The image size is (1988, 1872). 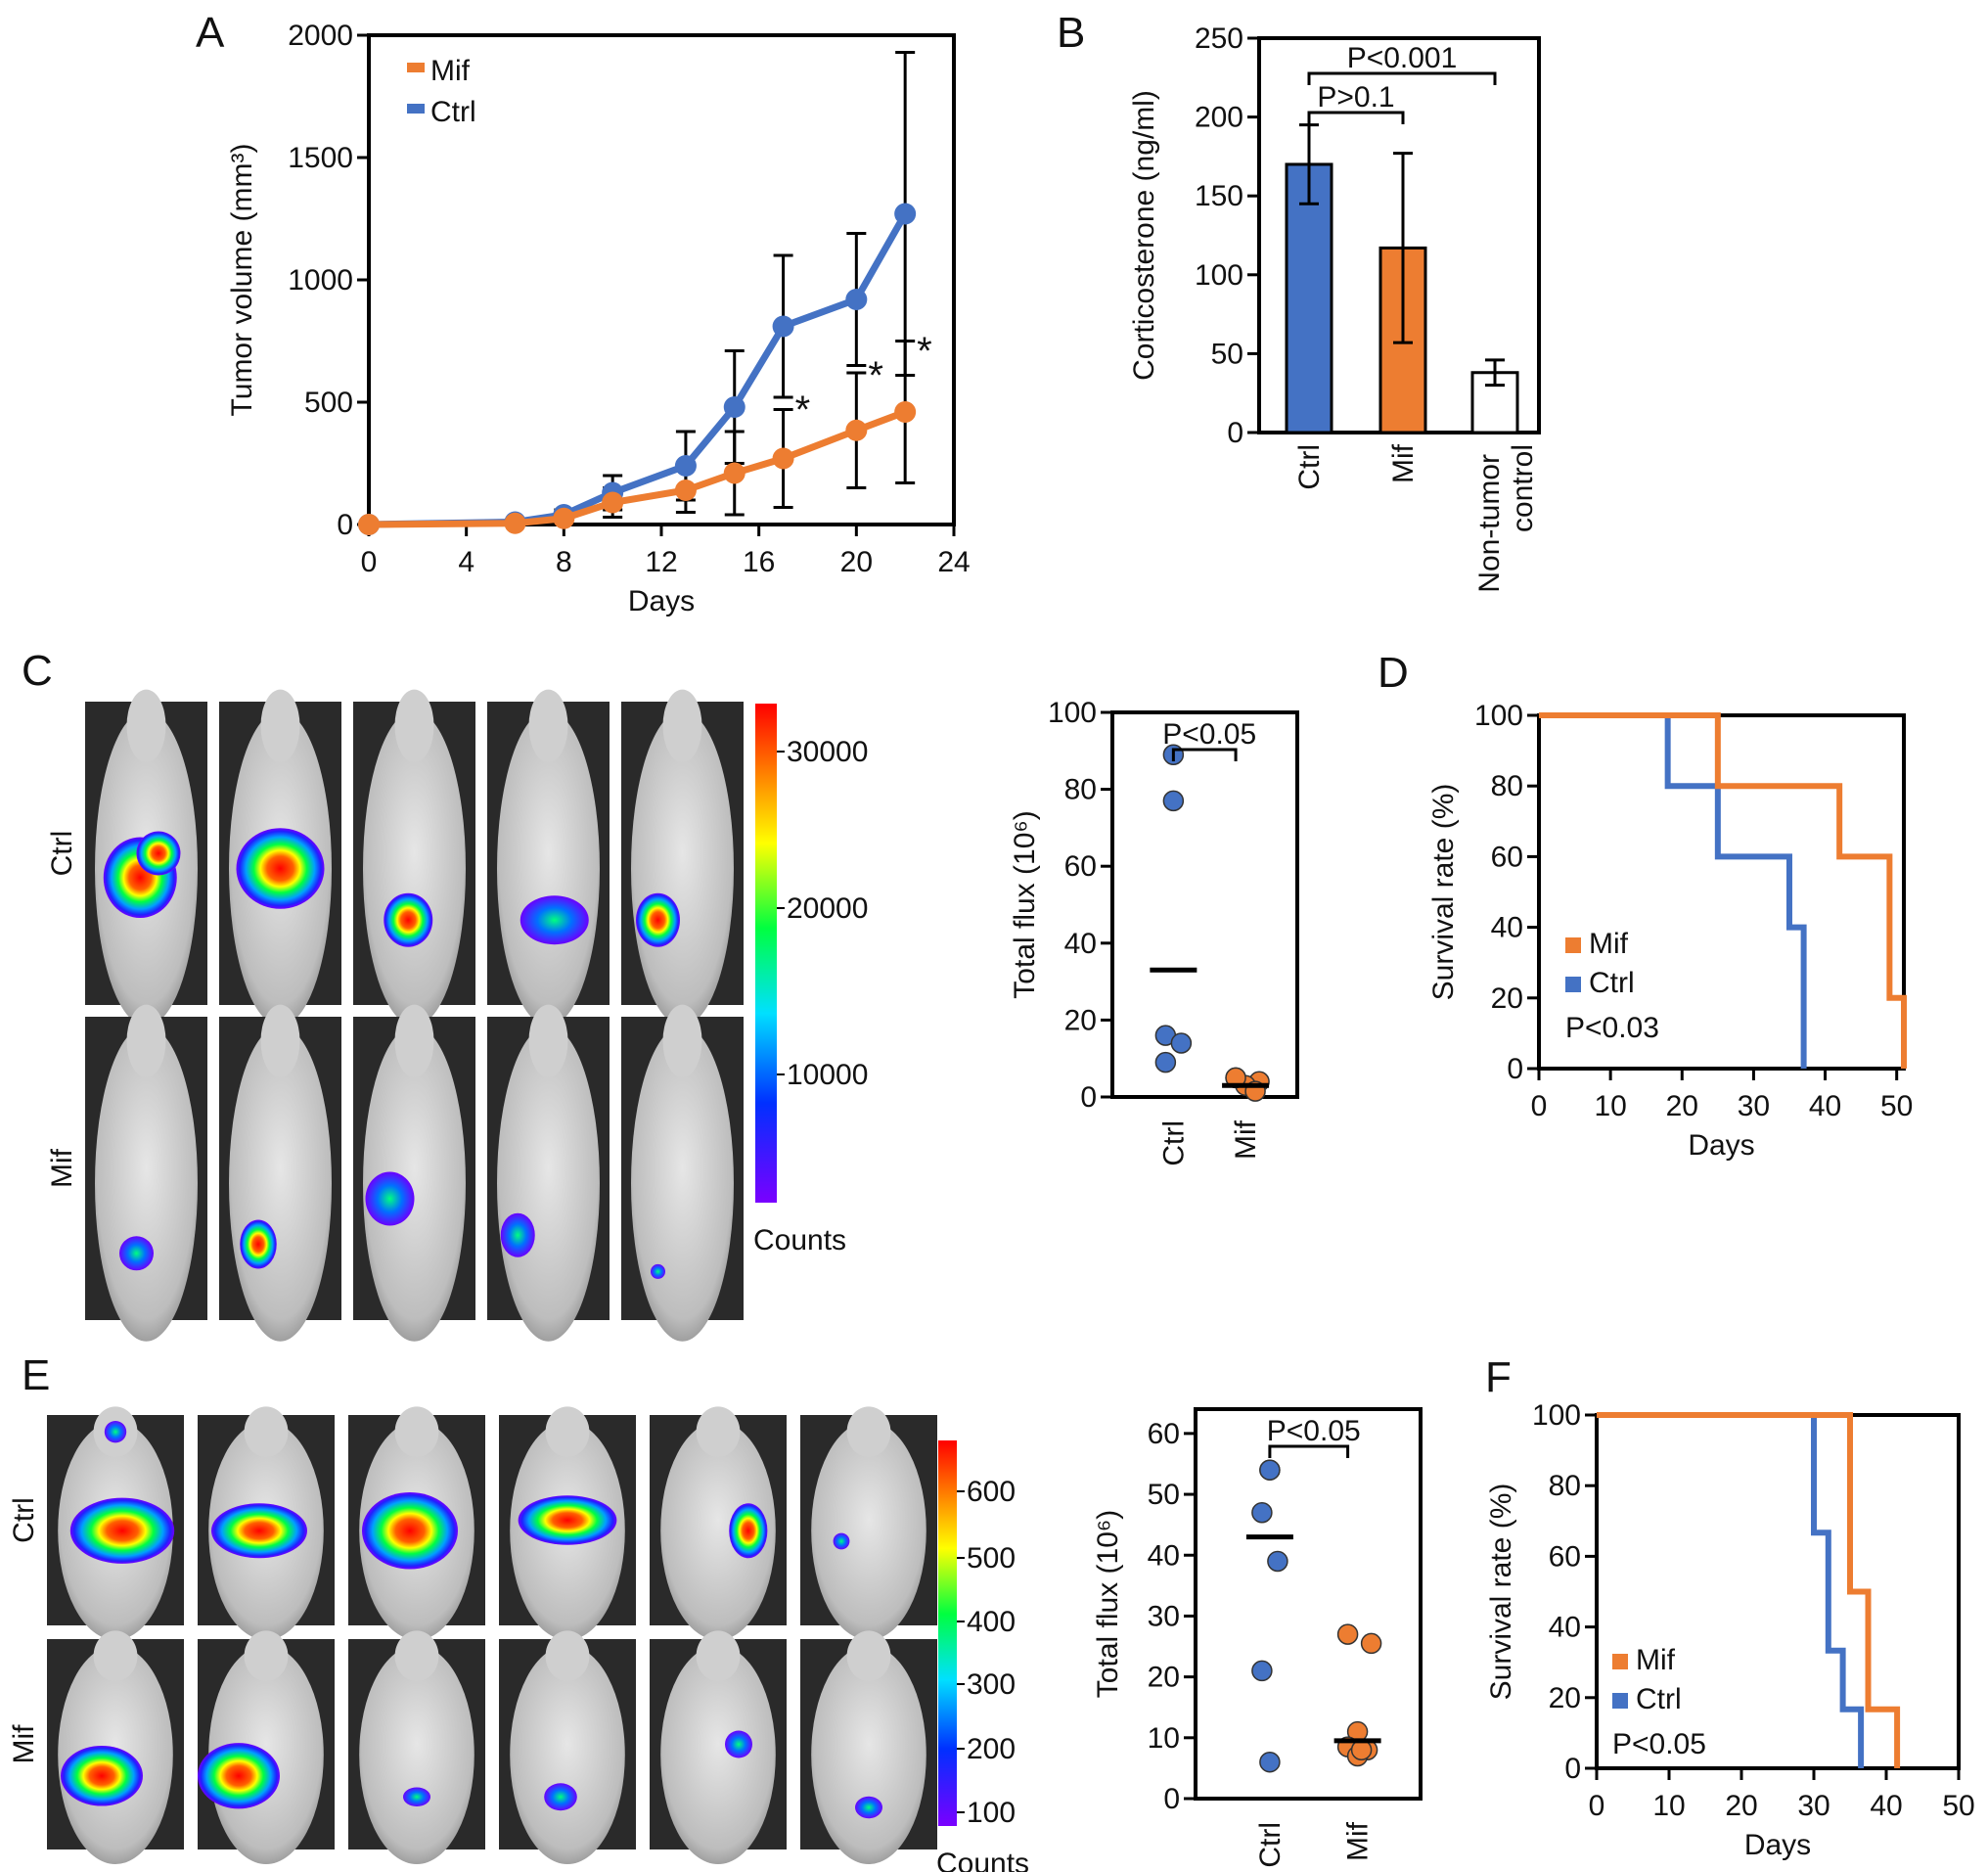 I want to click on category-label-line: Non-tumor, so click(x=1490, y=523).